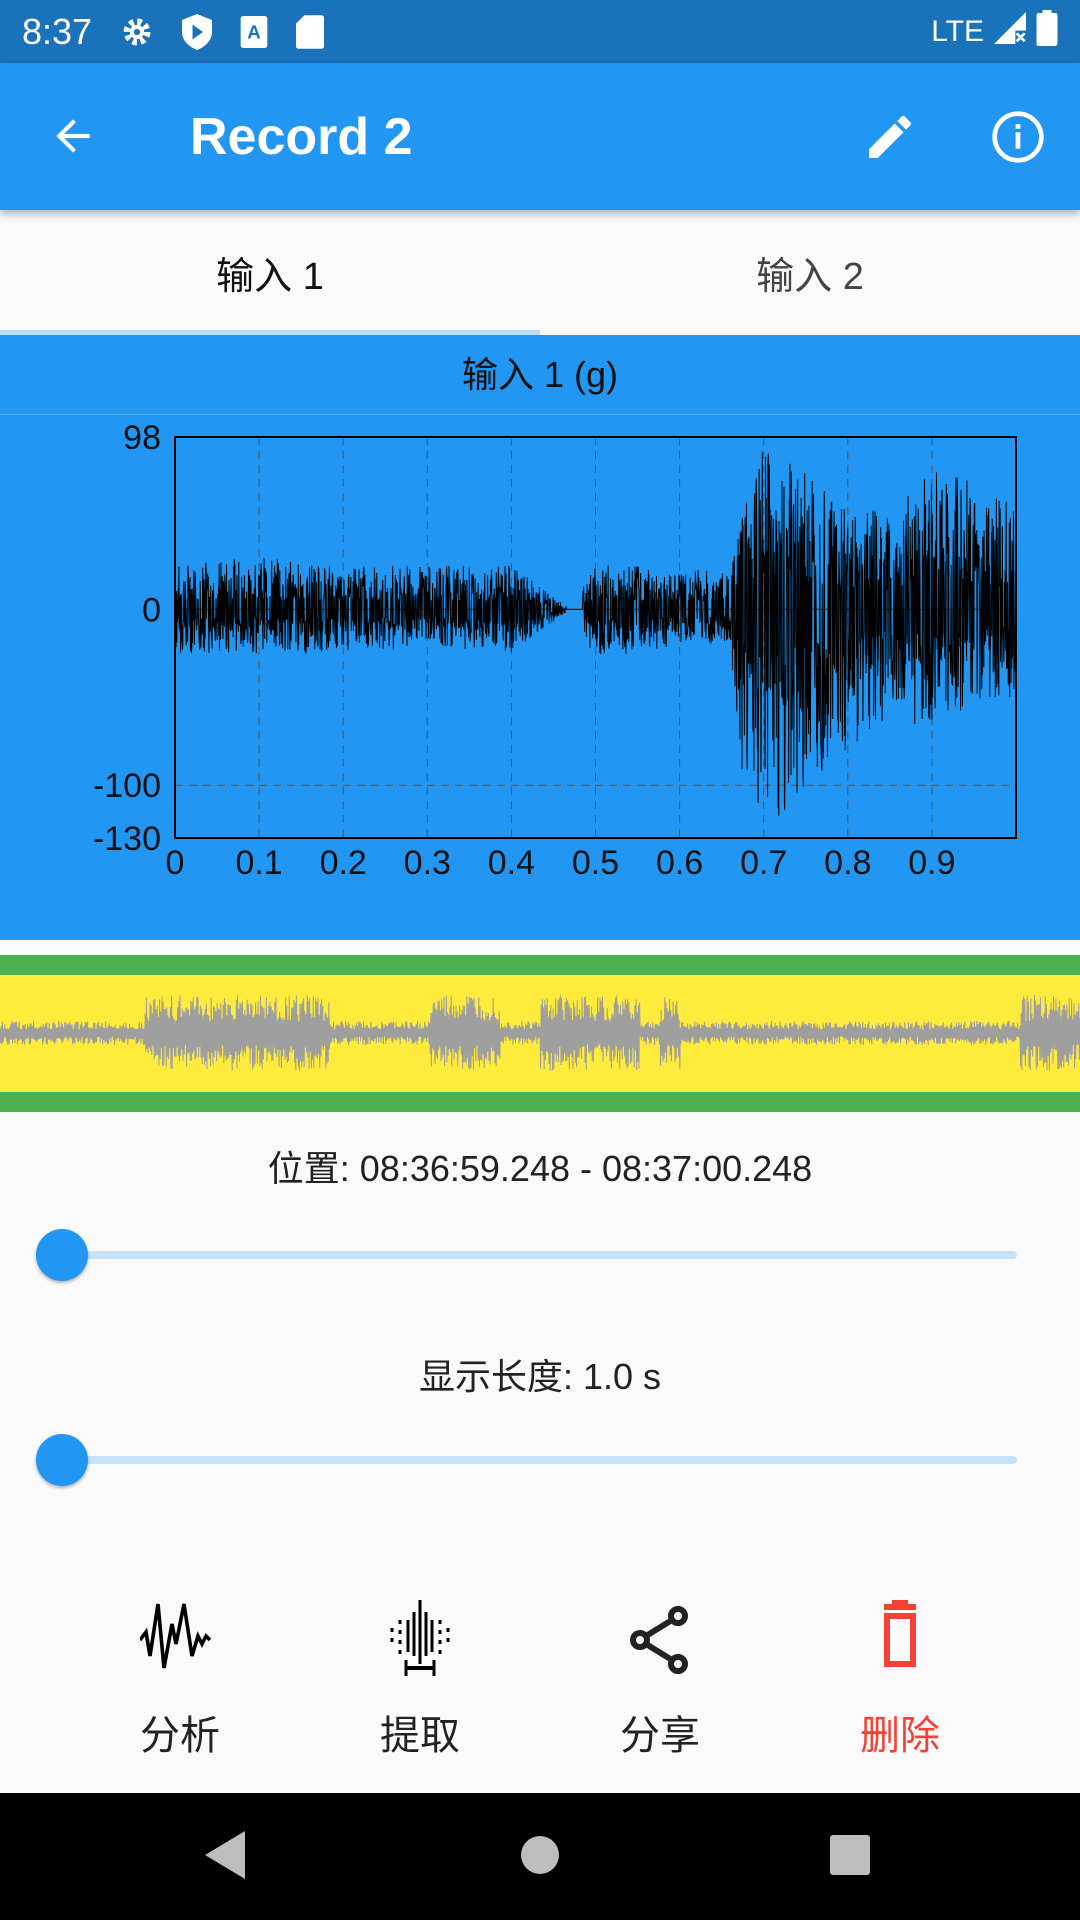 The image size is (1080, 1920). Describe the element at coordinates (540, 375) in the screenshot. I see `chart-title: 输入 1 (g)` at that location.